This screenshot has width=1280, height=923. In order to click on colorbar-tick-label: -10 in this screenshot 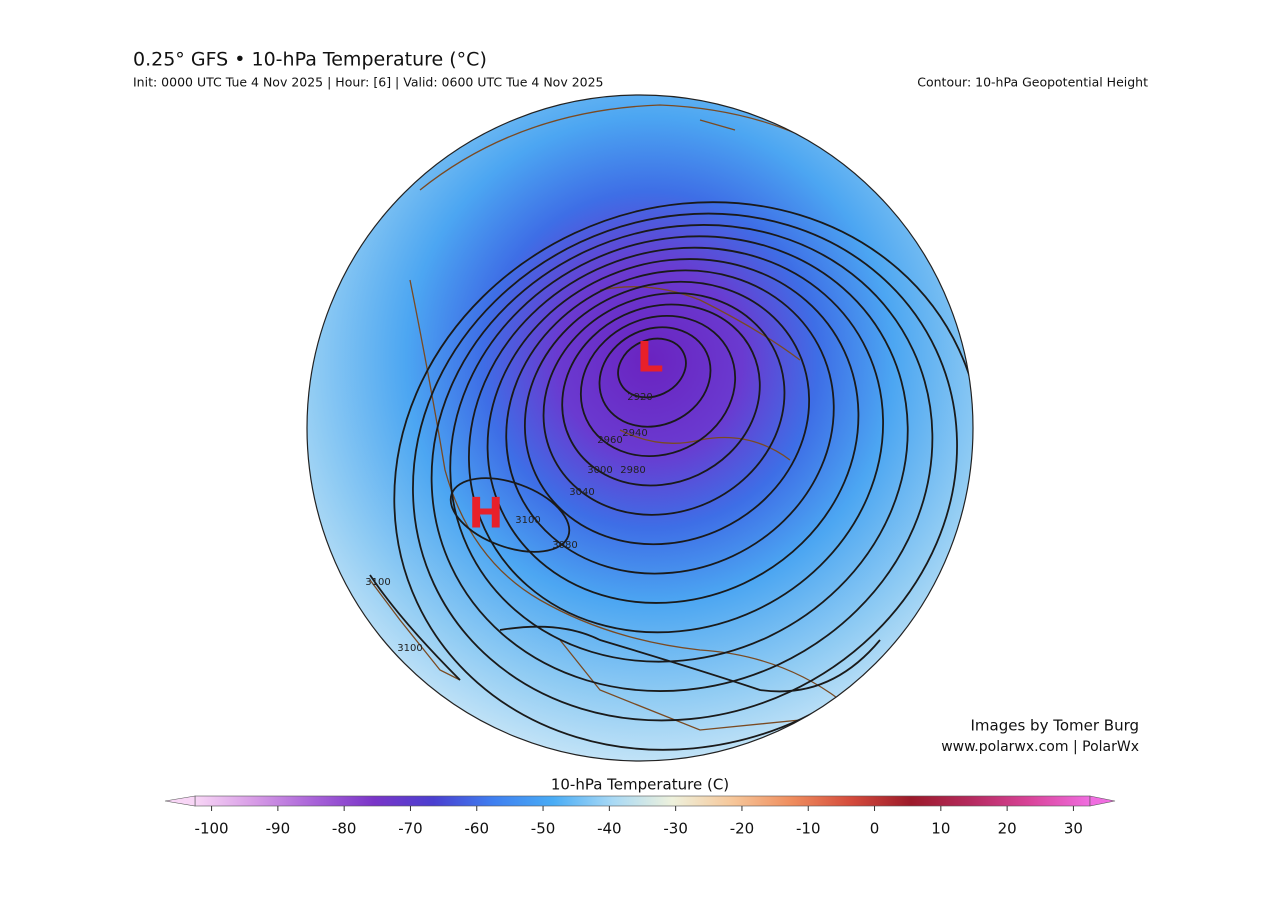, I will do `click(808, 829)`.